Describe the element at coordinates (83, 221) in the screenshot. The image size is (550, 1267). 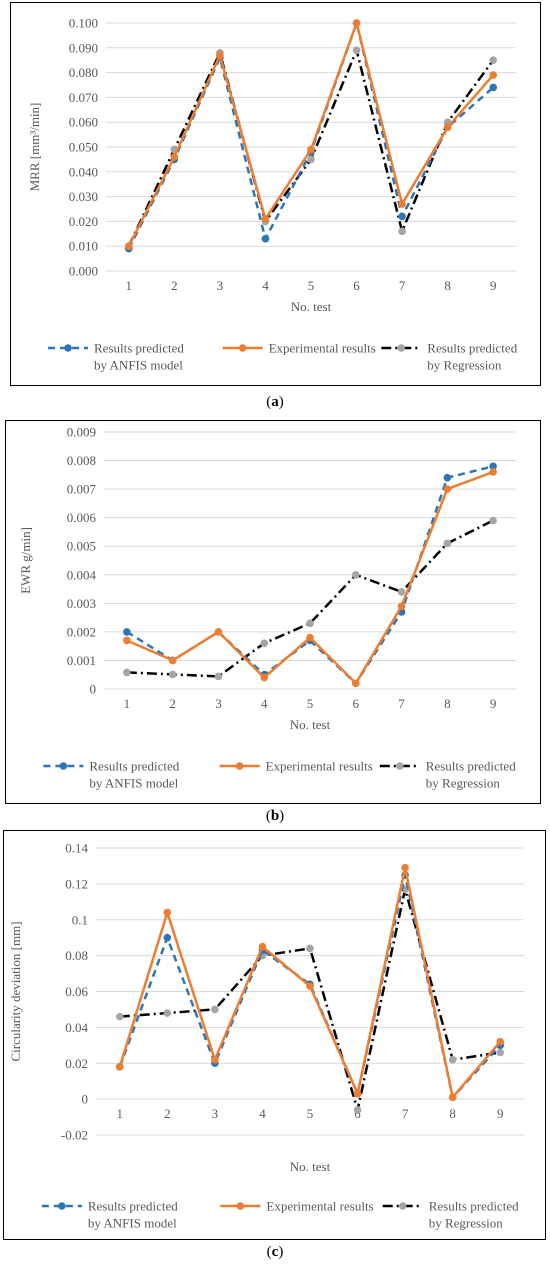
I see `y-tick-label: 0.020` at that location.